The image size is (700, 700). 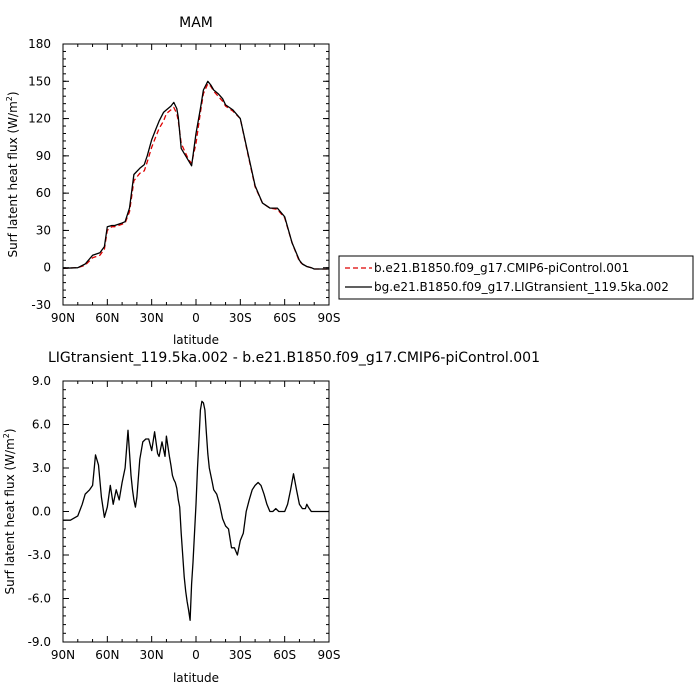 I want to click on bottom-x-tick-label: 90S, so click(x=329, y=655).